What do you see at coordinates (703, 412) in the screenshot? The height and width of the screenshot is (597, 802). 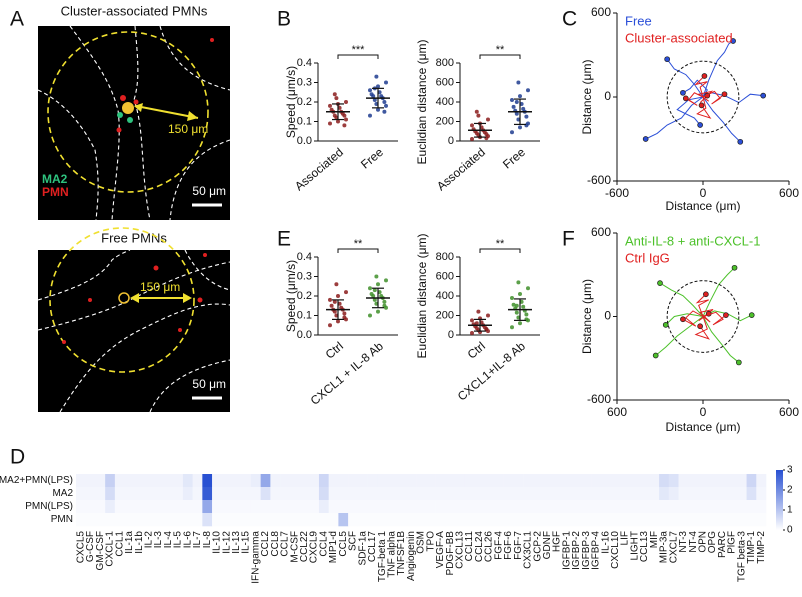 I see `x-tick-label: 0` at bounding box center [703, 412].